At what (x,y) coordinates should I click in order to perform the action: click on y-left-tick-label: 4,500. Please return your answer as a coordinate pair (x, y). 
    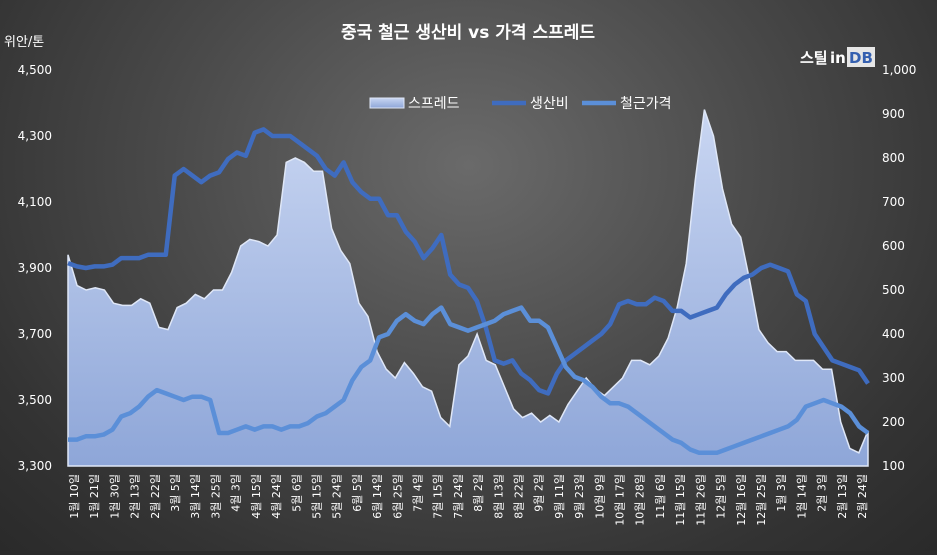
    Looking at the image, I should click on (35, 70).